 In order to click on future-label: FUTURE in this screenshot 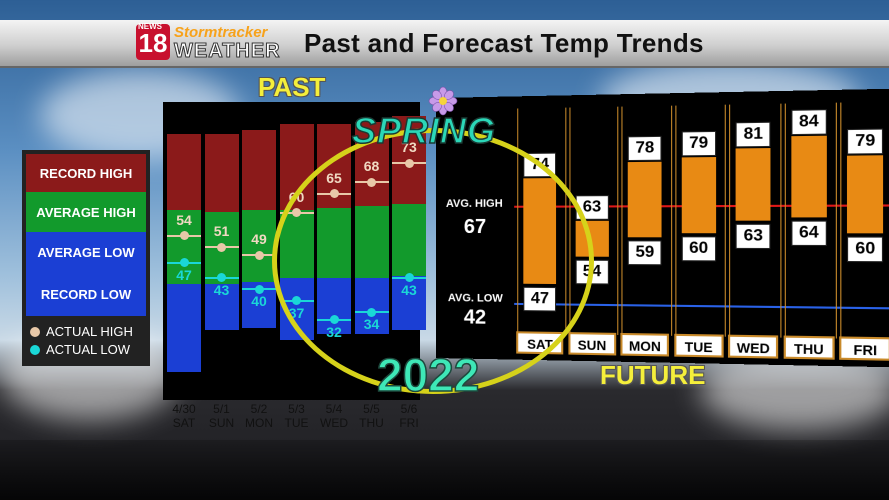, I will do `click(652, 375)`.